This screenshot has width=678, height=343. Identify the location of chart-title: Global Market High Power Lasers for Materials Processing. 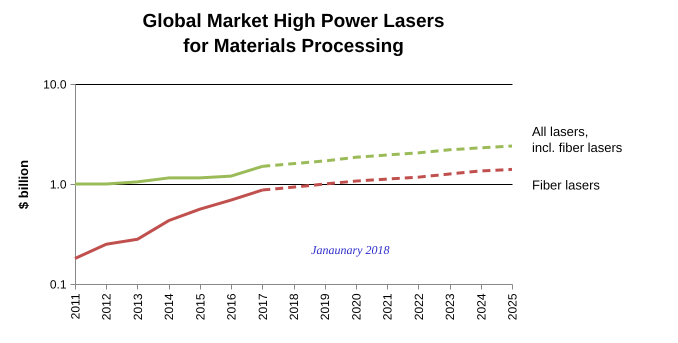
(293, 34).